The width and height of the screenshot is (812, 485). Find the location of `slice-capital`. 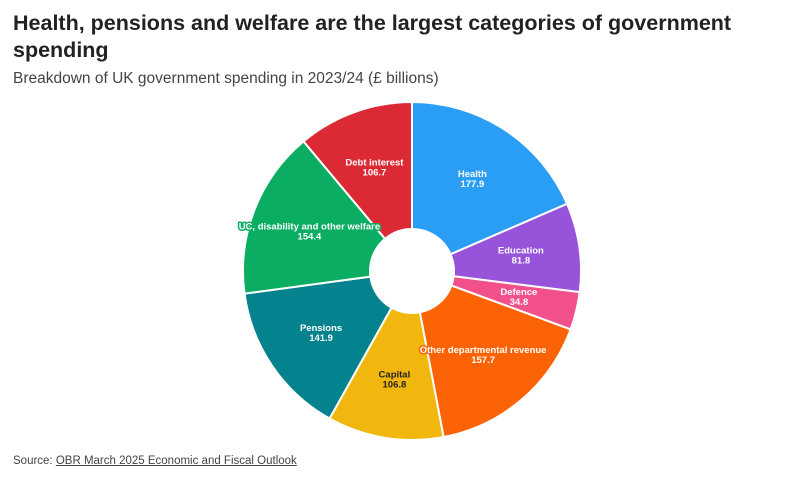

slice-capital is located at coordinates (386, 373).